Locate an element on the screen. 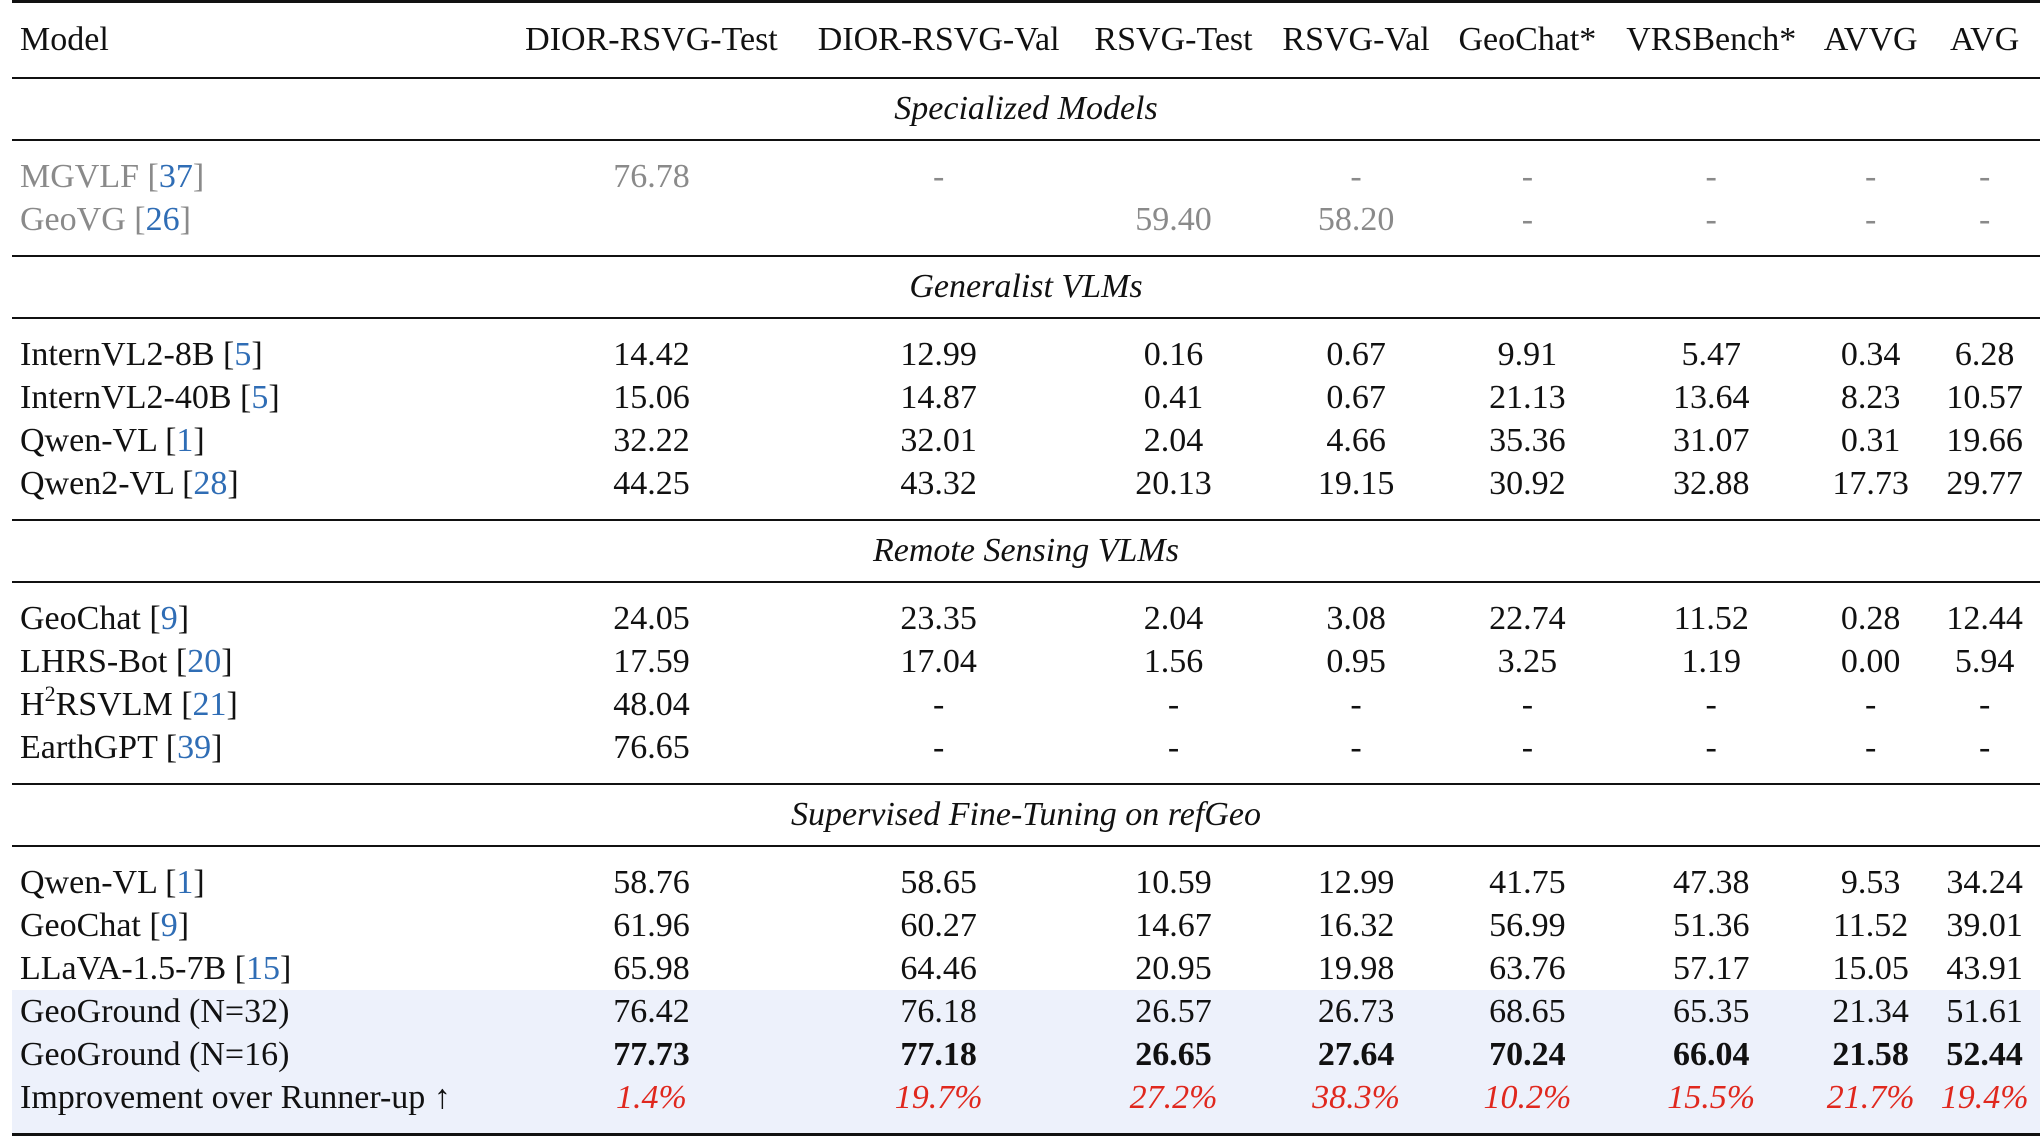 Image resolution: width=2044 pixels, height=1136 pixels. value-cell-vrsbench: 65.35 is located at coordinates (1711, 1011).